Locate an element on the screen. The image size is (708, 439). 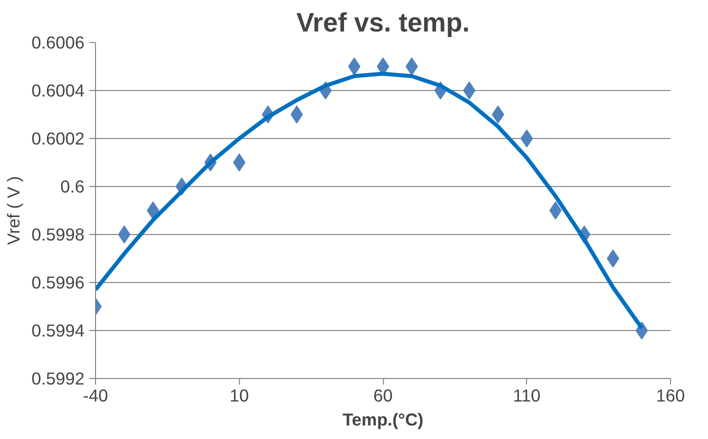
y-tick-label: 0.5996 is located at coordinates (58, 282).